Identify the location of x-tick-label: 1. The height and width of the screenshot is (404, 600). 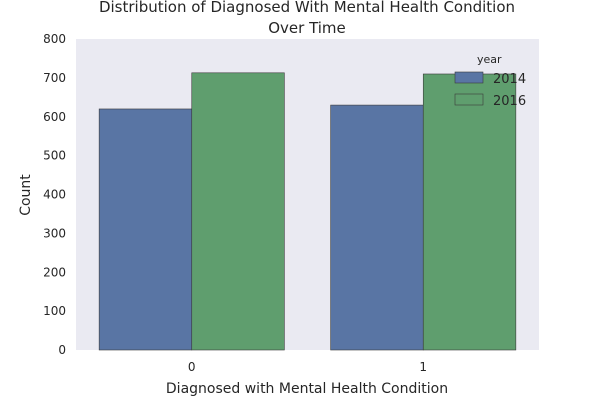
(423, 367).